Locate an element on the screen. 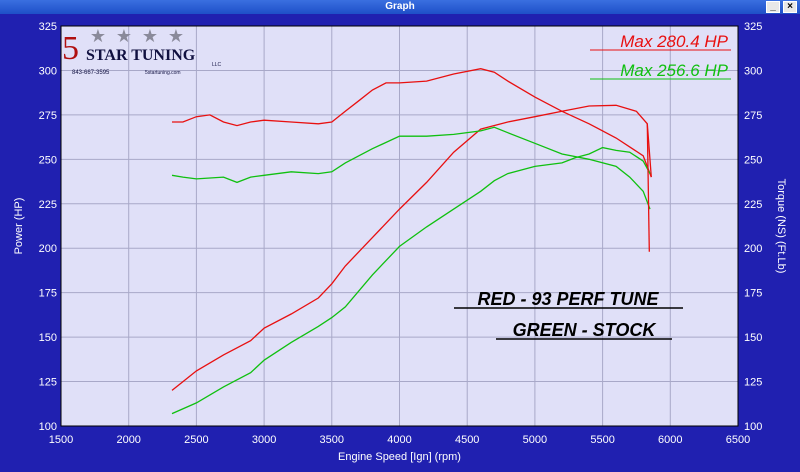 The image size is (800, 472). x-tick-label: 5500 is located at coordinates (602, 440).